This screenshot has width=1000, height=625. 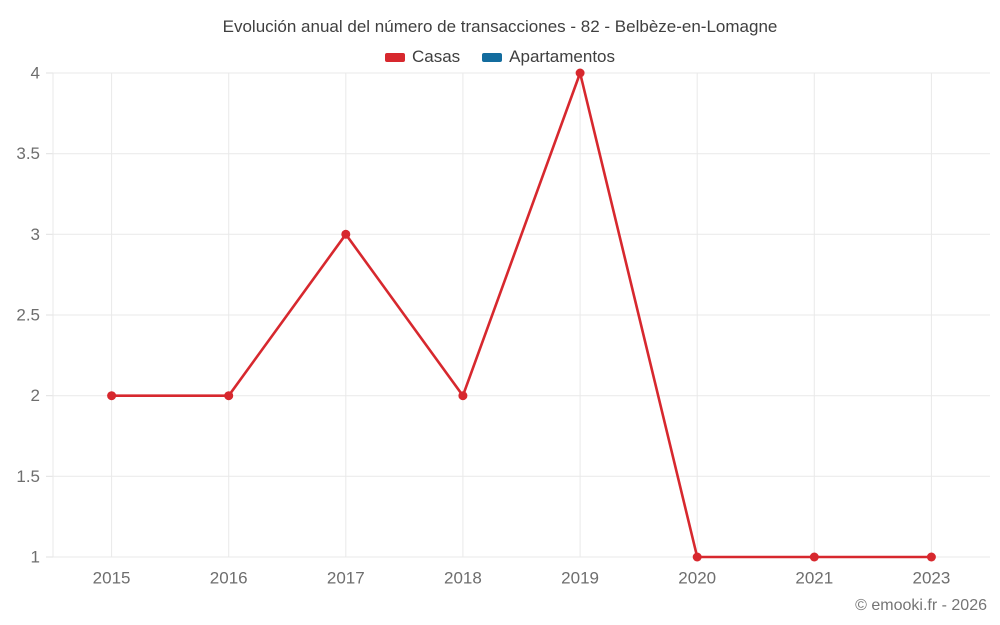 What do you see at coordinates (931, 578) in the screenshot?
I see `x-axis-label: 2023` at bounding box center [931, 578].